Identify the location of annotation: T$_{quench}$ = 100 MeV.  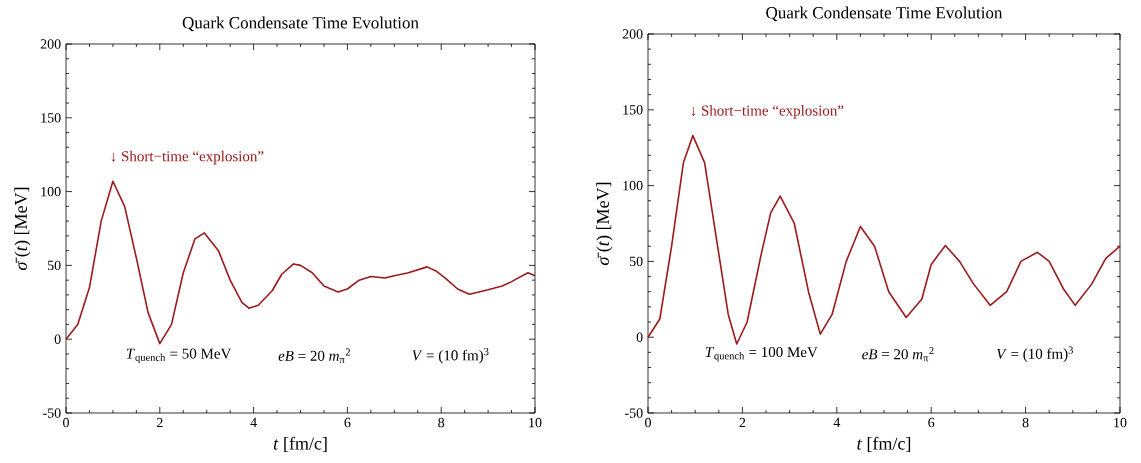
(761, 354).